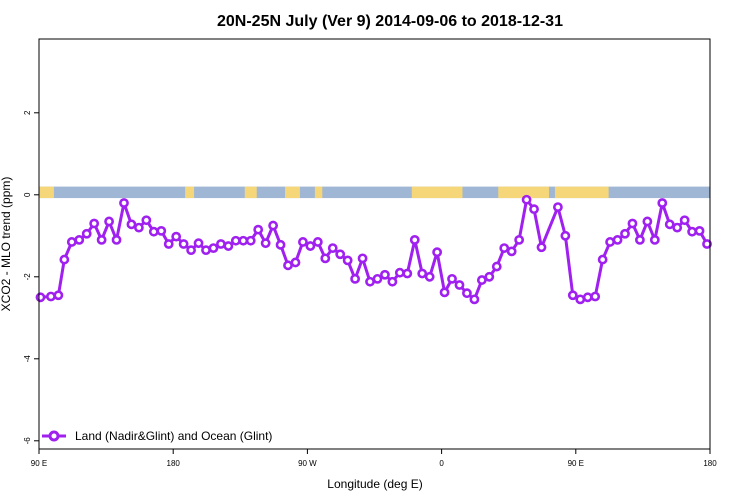 This screenshot has width=750, height=500. Describe the element at coordinates (54, 436) in the screenshot. I see `legend-marker` at that location.